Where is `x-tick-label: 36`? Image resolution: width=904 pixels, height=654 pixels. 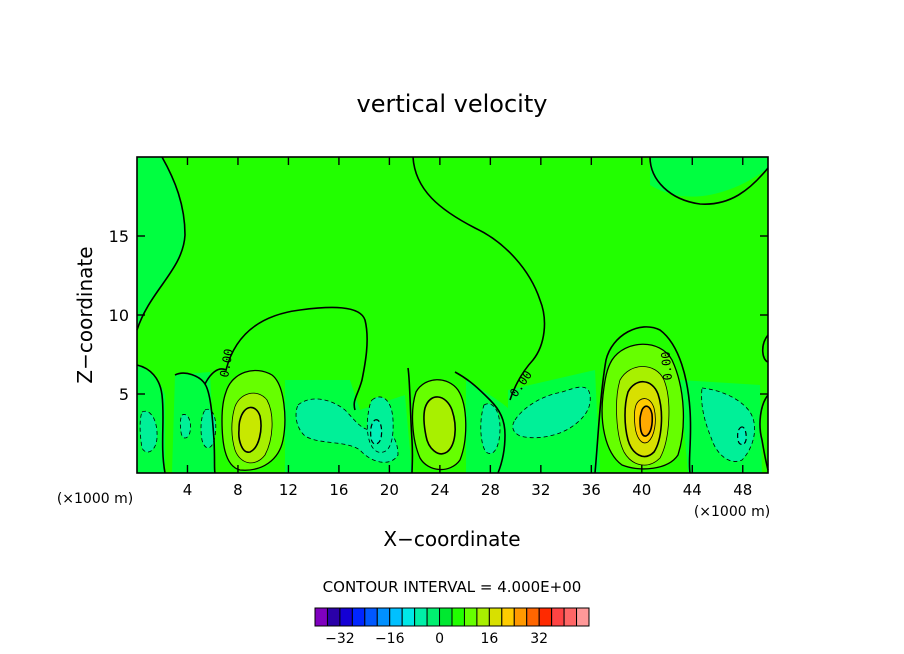 x-tick-label: 36 is located at coordinates (591, 490).